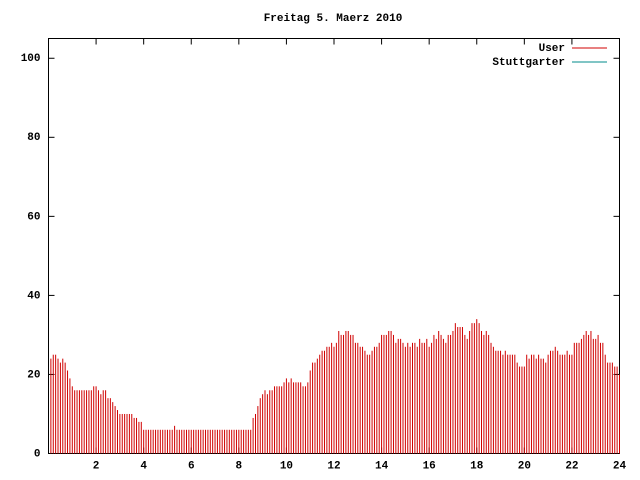 This screenshot has width=640, height=480. I want to click on x-tick-label: 16, so click(429, 466).